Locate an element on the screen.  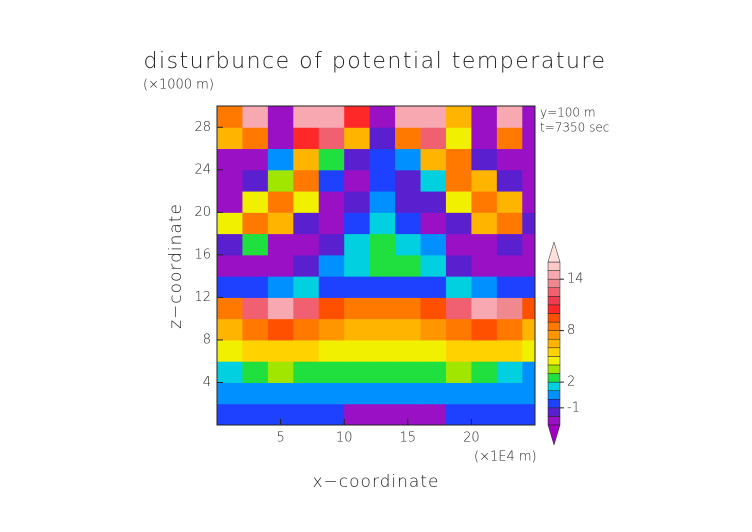
y-axis-label: z−coordinate is located at coordinates (176, 266).